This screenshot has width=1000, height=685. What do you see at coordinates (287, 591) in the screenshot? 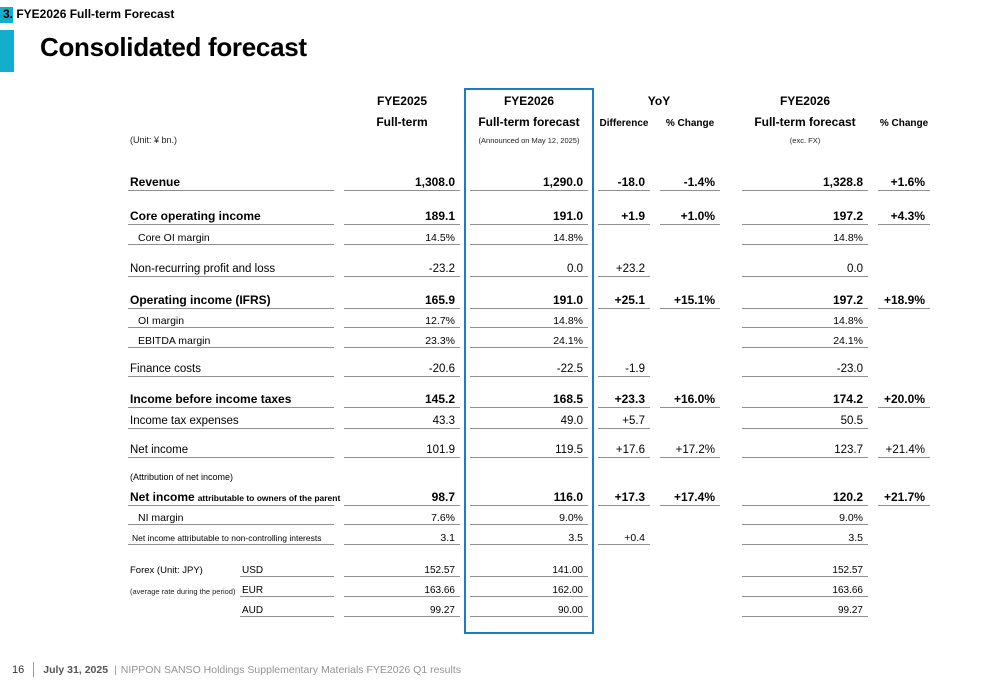
I see `currency-label: EUR` at bounding box center [287, 591].